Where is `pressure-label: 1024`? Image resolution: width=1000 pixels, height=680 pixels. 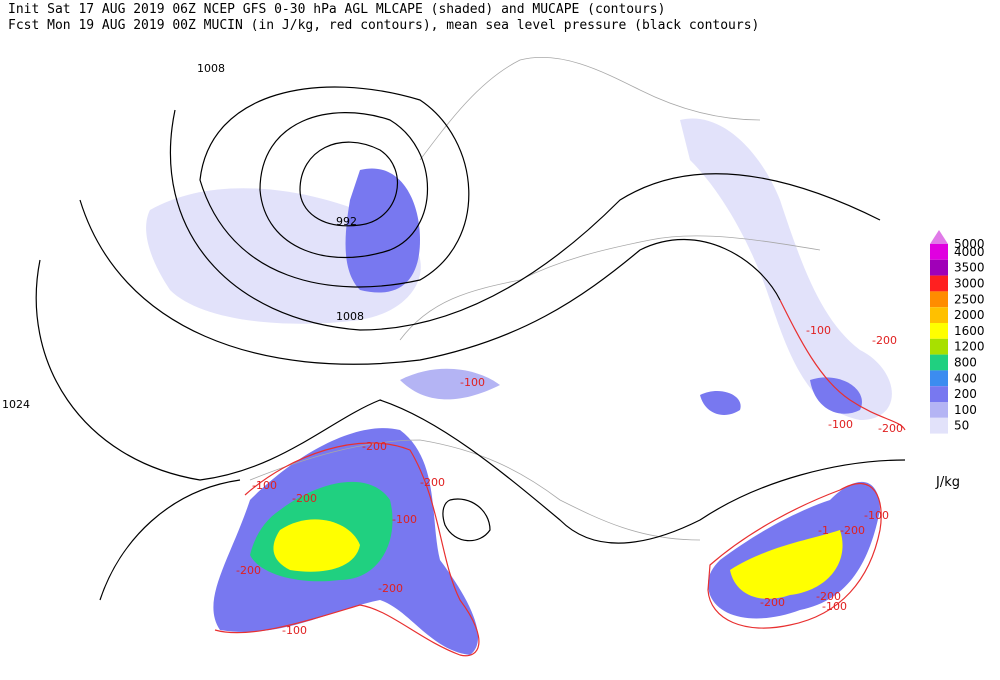 pressure-label: 1024 is located at coordinates (16, 404).